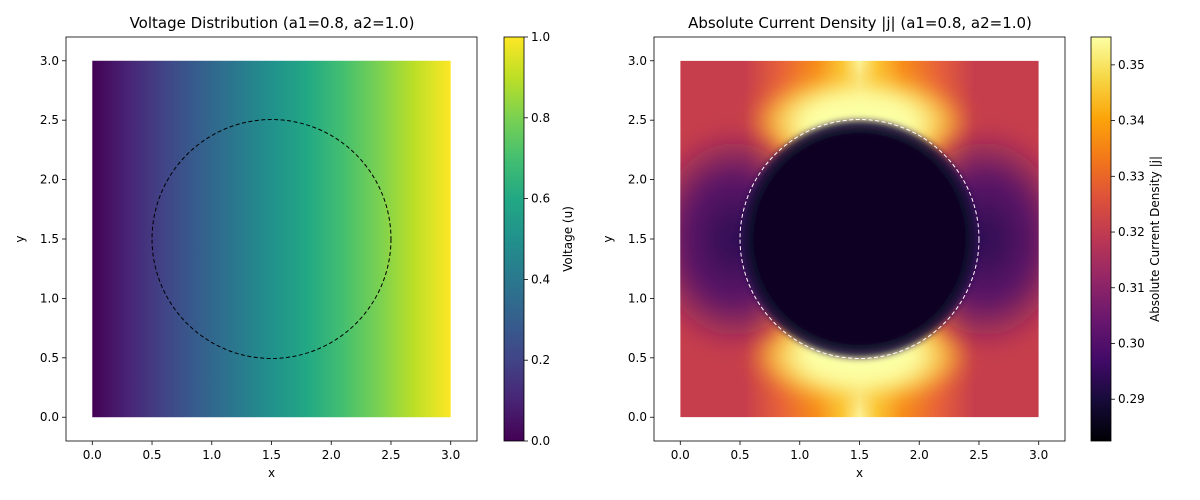  I want to click on colorbar-tick-label: 0.6, so click(540, 199).